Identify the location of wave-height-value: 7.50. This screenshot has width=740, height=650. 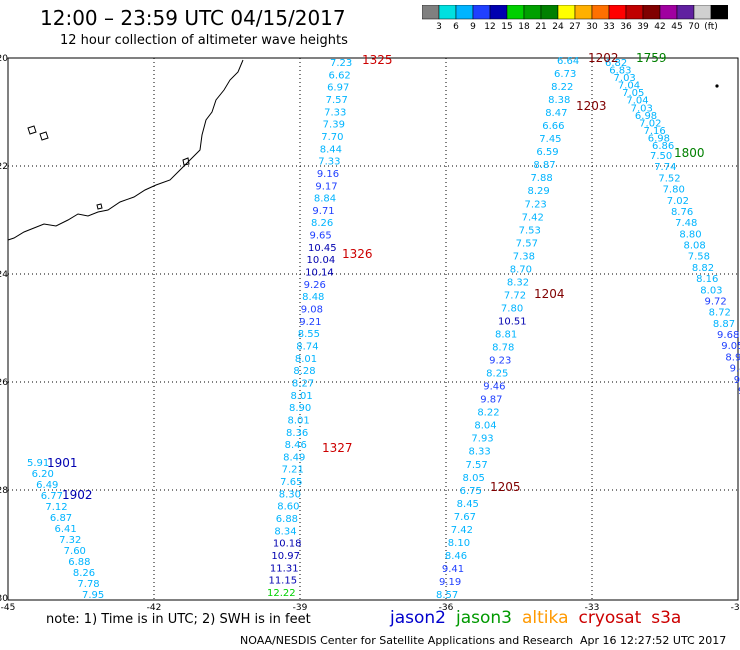
(661, 156).